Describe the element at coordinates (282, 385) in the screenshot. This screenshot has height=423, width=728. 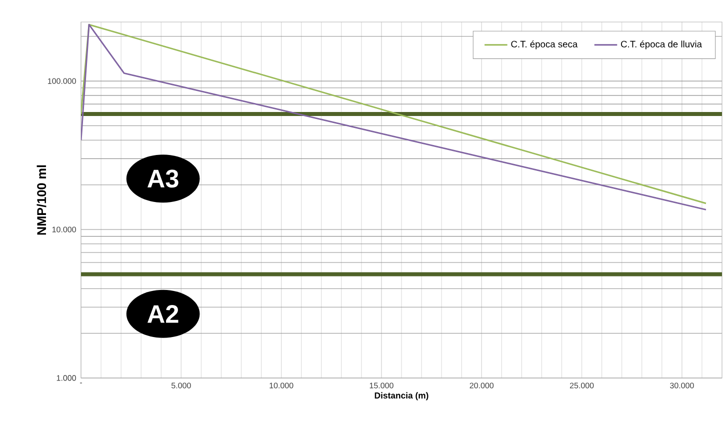
I see `x-tick-label: 10.000` at that location.